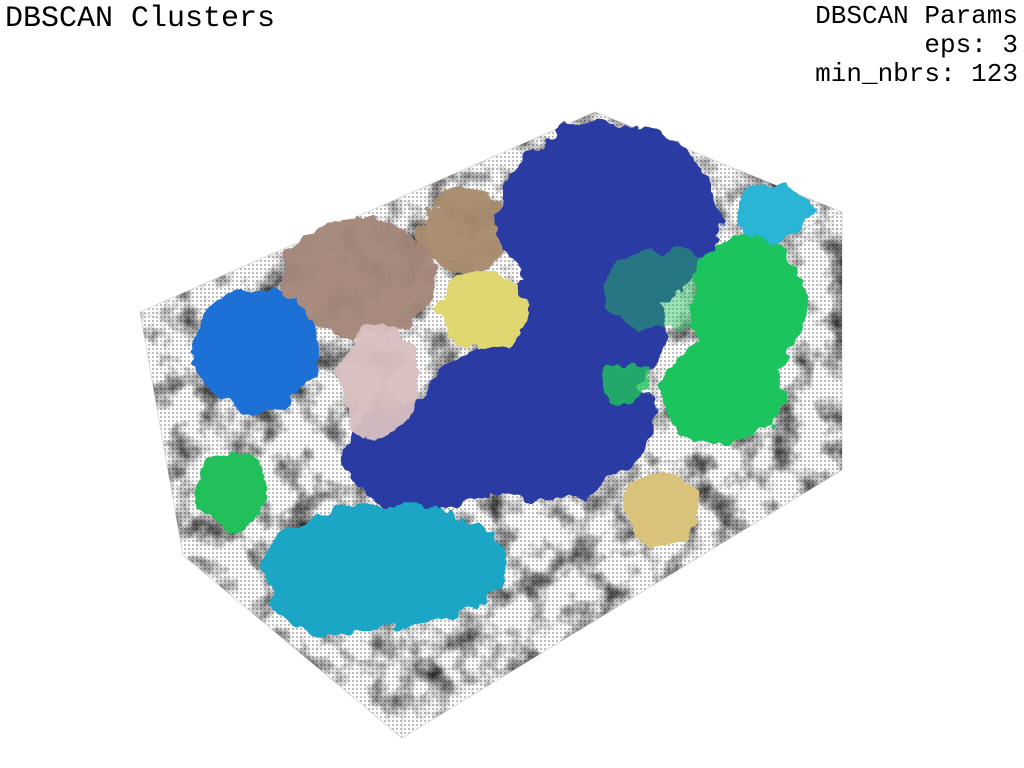 Image resolution: width=1024 pixels, height=768 pixels. Describe the element at coordinates (916, 74) in the screenshot. I see `min-nbrs-value: min_nbrs: 123` at that location.